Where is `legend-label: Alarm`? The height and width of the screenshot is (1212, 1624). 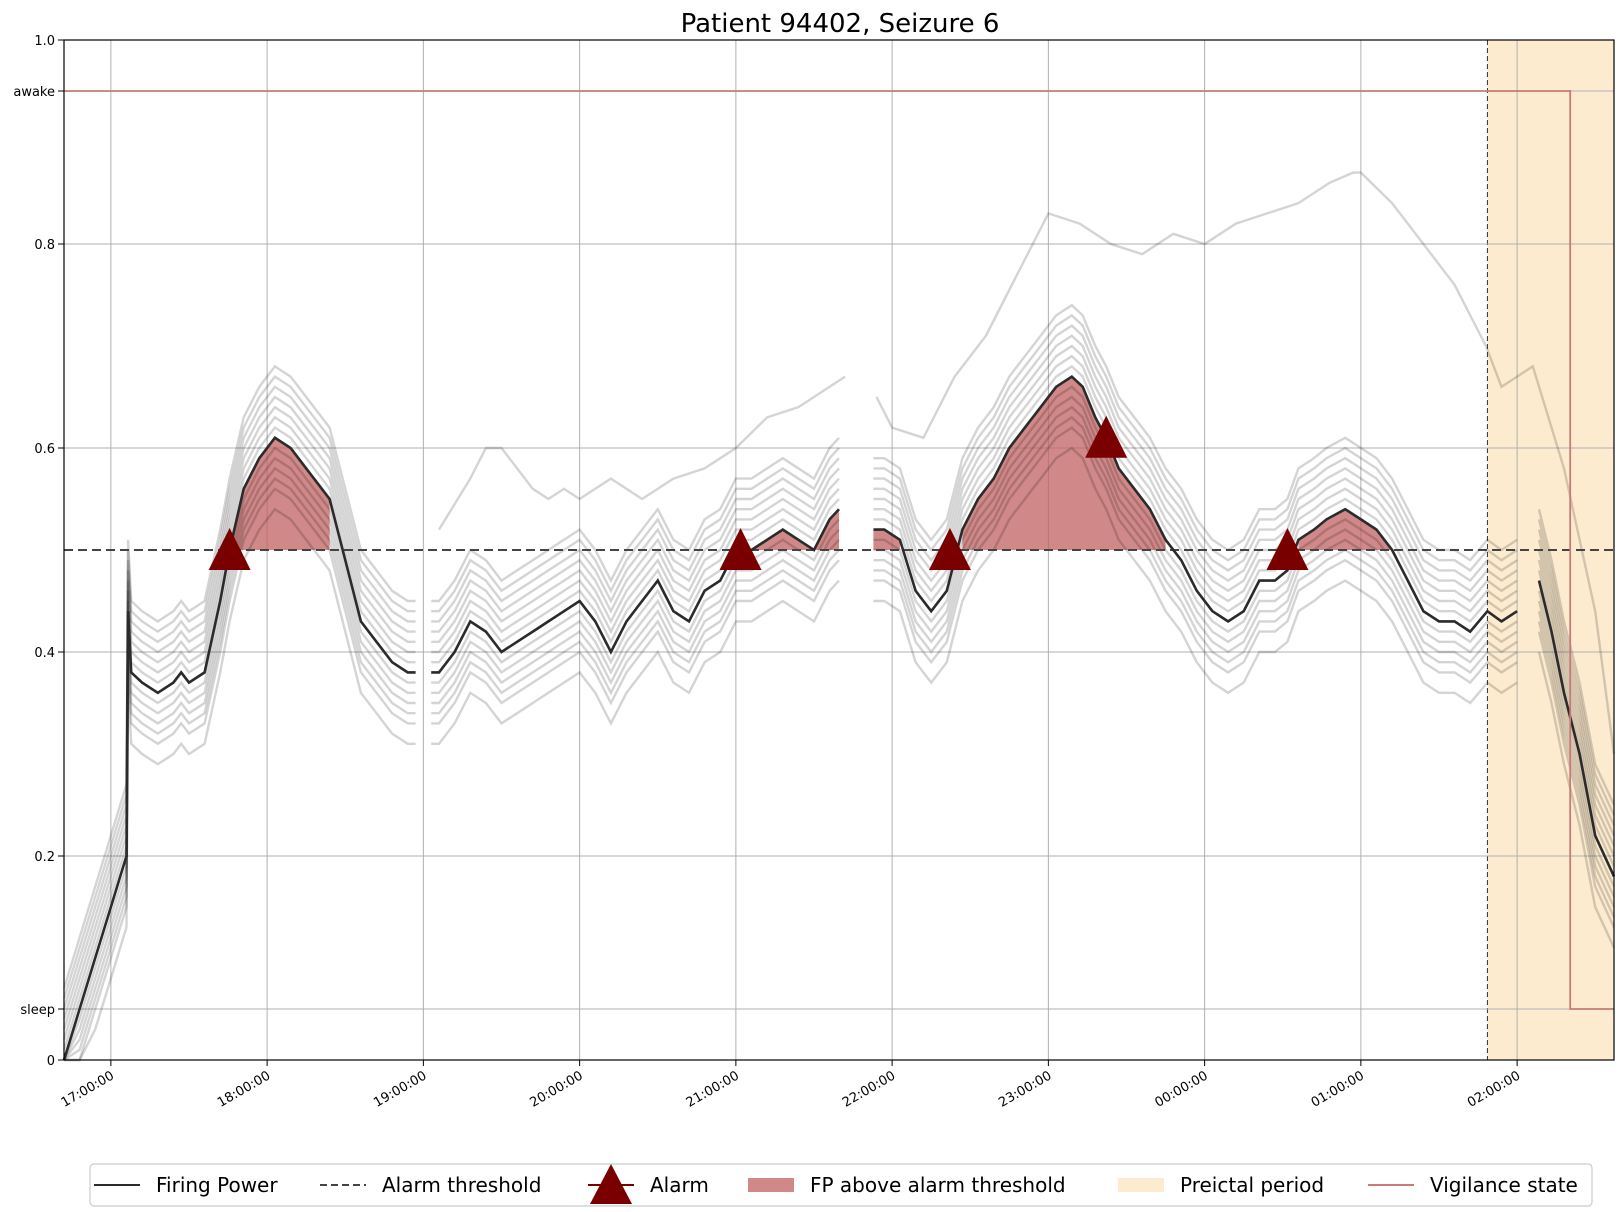 legend-label: Alarm is located at coordinates (679, 1185).